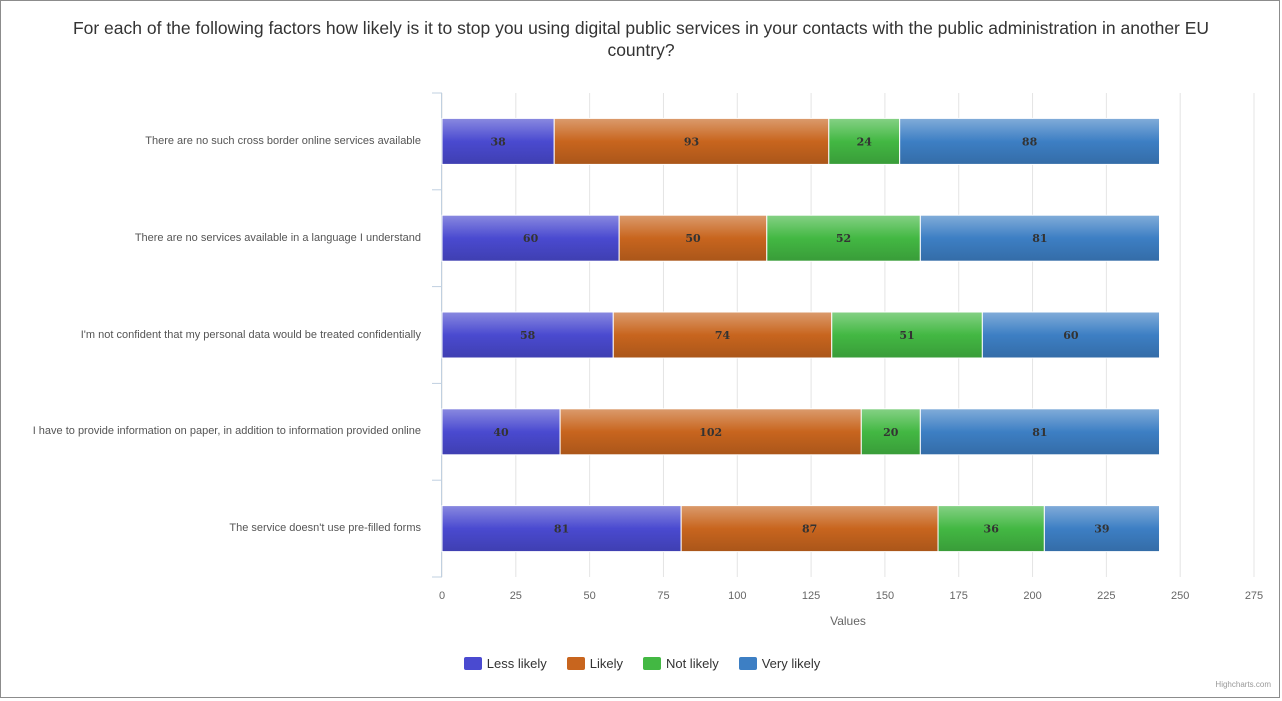 The height and width of the screenshot is (701, 1282). I want to click on bar-data-label: 52, so click(843, 238).